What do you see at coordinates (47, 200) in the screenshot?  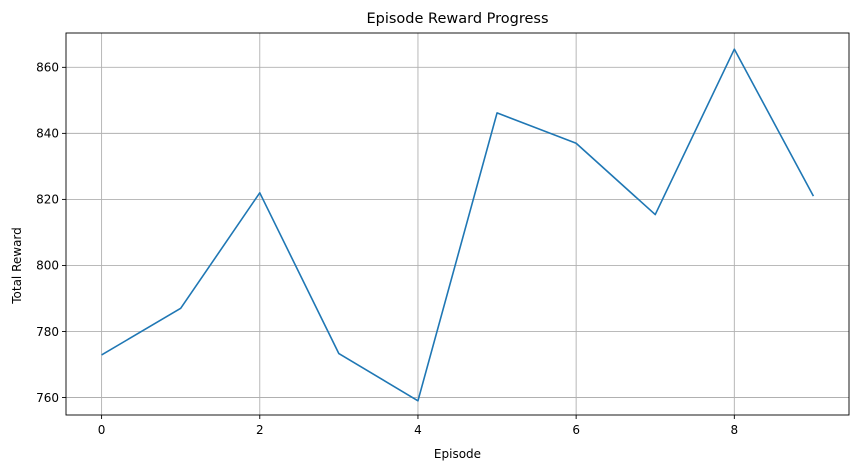 I see `y-tick-label: 820` at bounding box center [47, 200].